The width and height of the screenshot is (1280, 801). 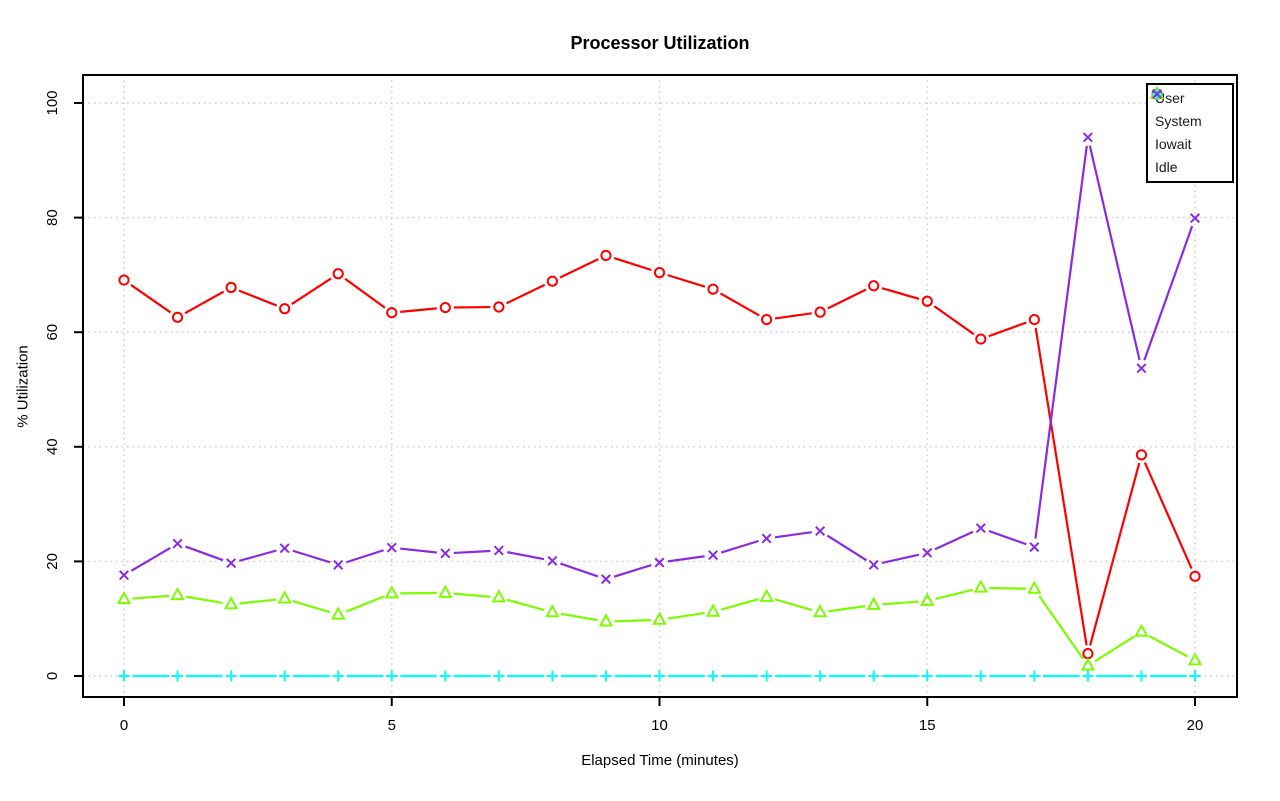 I want to click on y-axis: 0 20 40 60 80 100, so click(x=63, y=385).